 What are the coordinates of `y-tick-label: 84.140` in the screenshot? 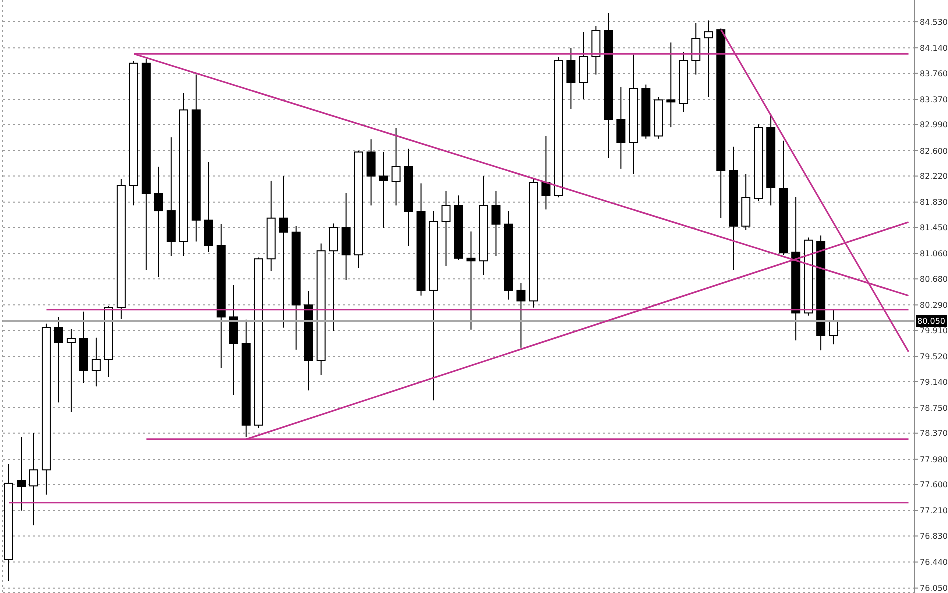 It's located at (934, 48).